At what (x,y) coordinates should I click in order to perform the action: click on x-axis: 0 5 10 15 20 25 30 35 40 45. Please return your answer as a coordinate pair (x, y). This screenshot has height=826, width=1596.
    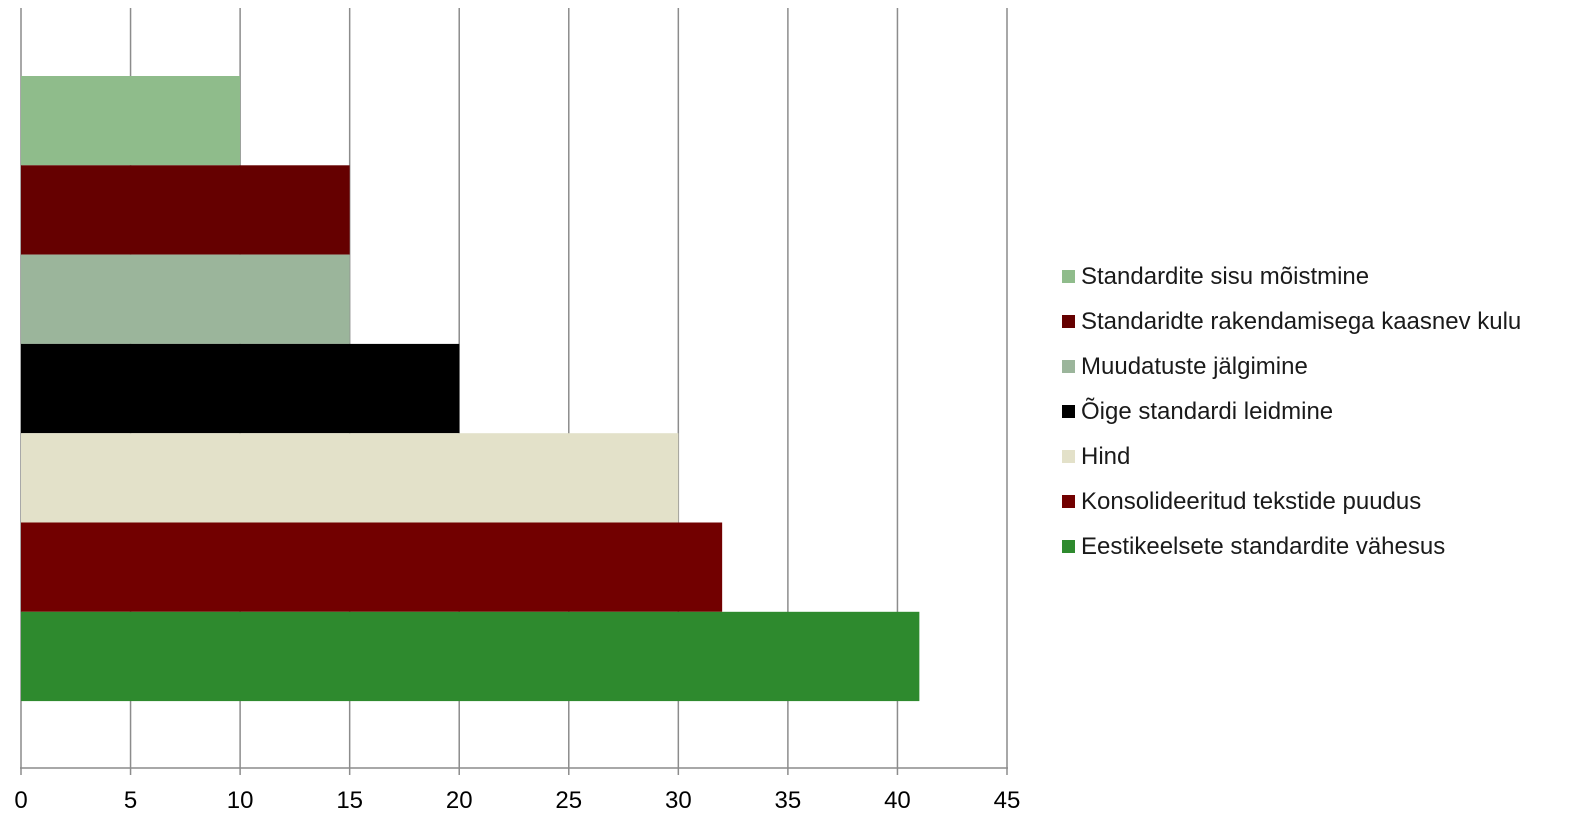
    Looking at the image, I should click on (517, 790).